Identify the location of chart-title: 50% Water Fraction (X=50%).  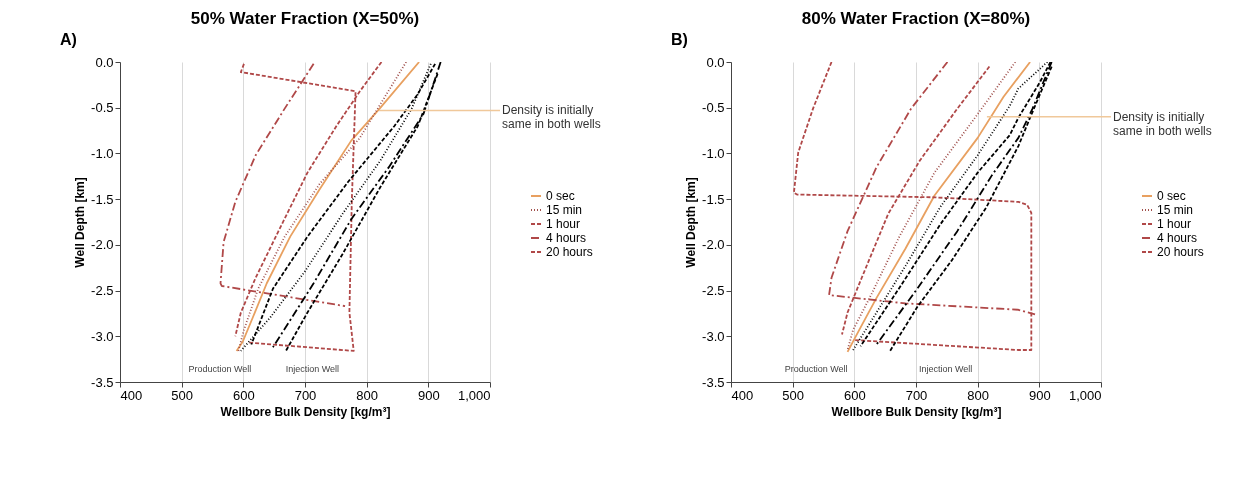
(305, 18).